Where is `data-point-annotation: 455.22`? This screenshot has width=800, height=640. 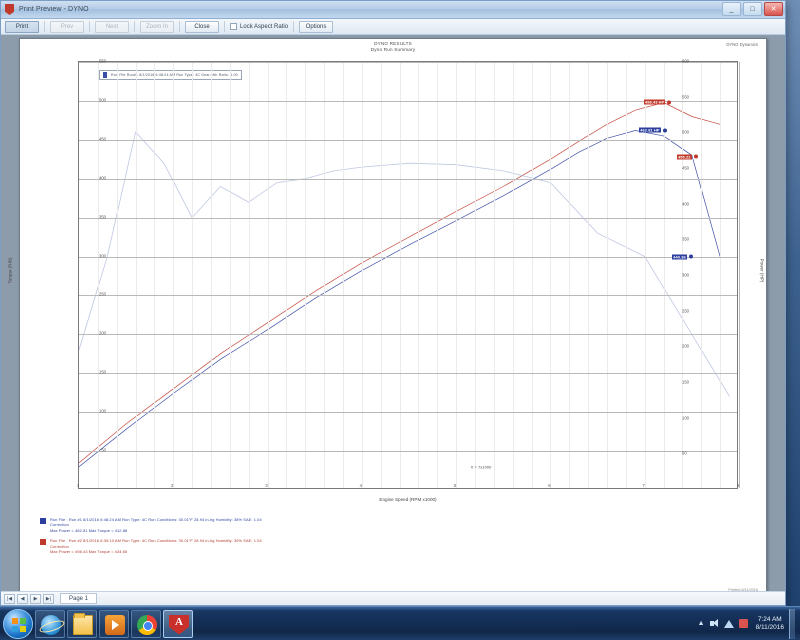 data-point-annotation: 455.22 is located at coordinates (687, 157).